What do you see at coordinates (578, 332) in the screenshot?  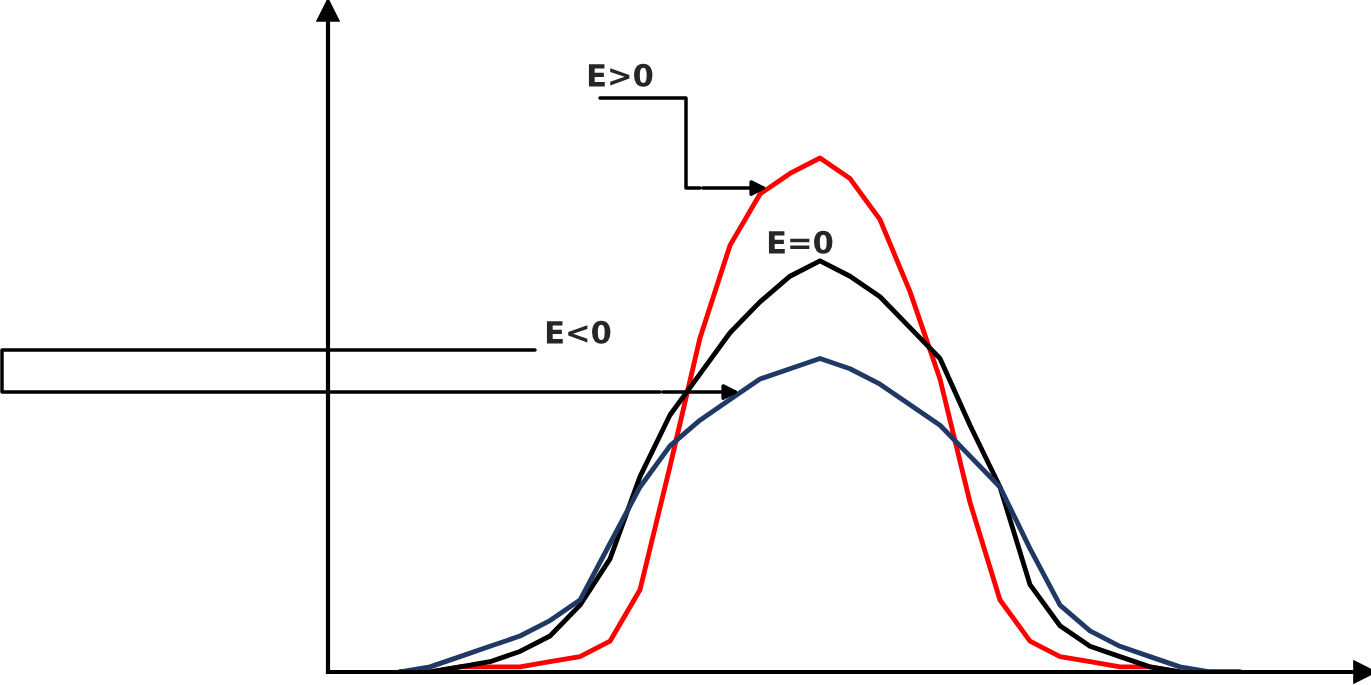 I see `annotation: E<0` at bounding box center [578, 332].